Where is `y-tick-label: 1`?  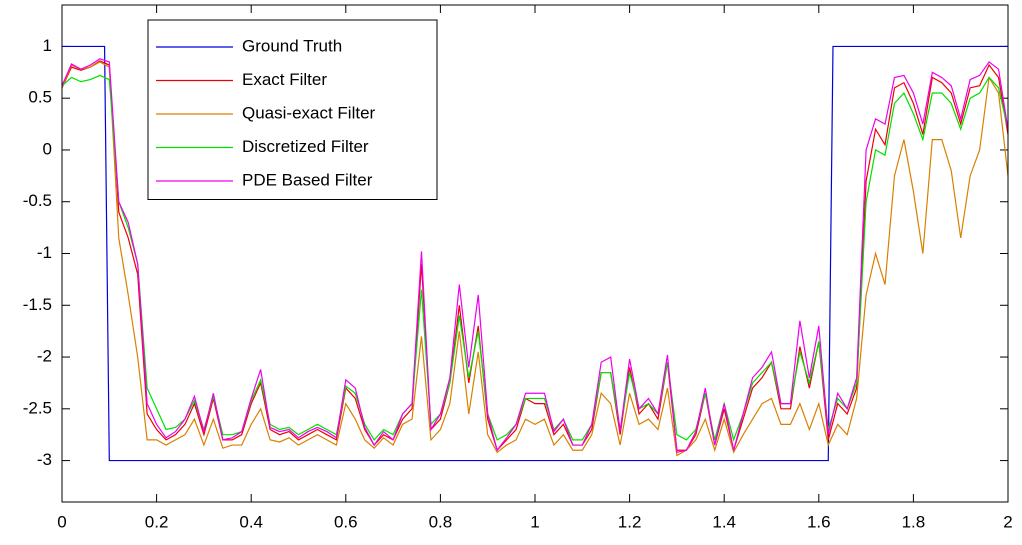
y-tick-label: 1 is located at coordinates (47, 45).